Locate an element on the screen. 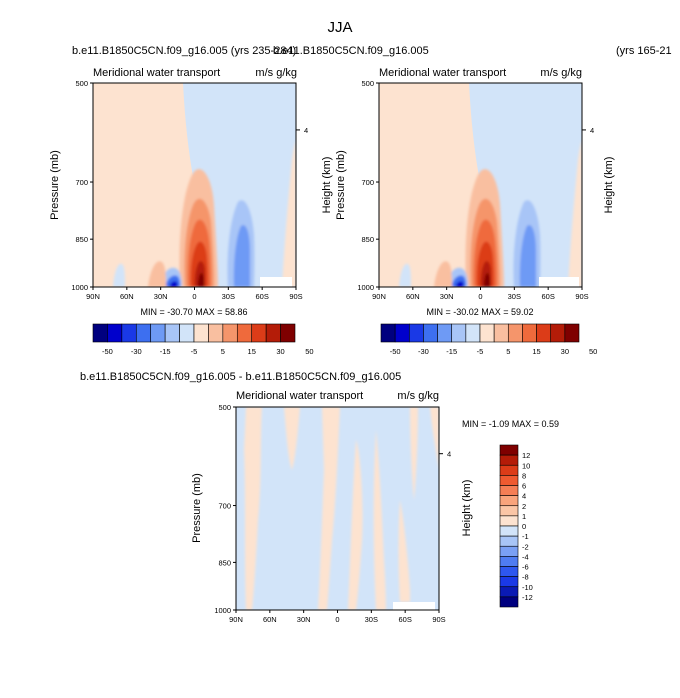 The width and height of the screenshot is (680, 698). colorbar-label: 12 is located at coordinates (526, 455).